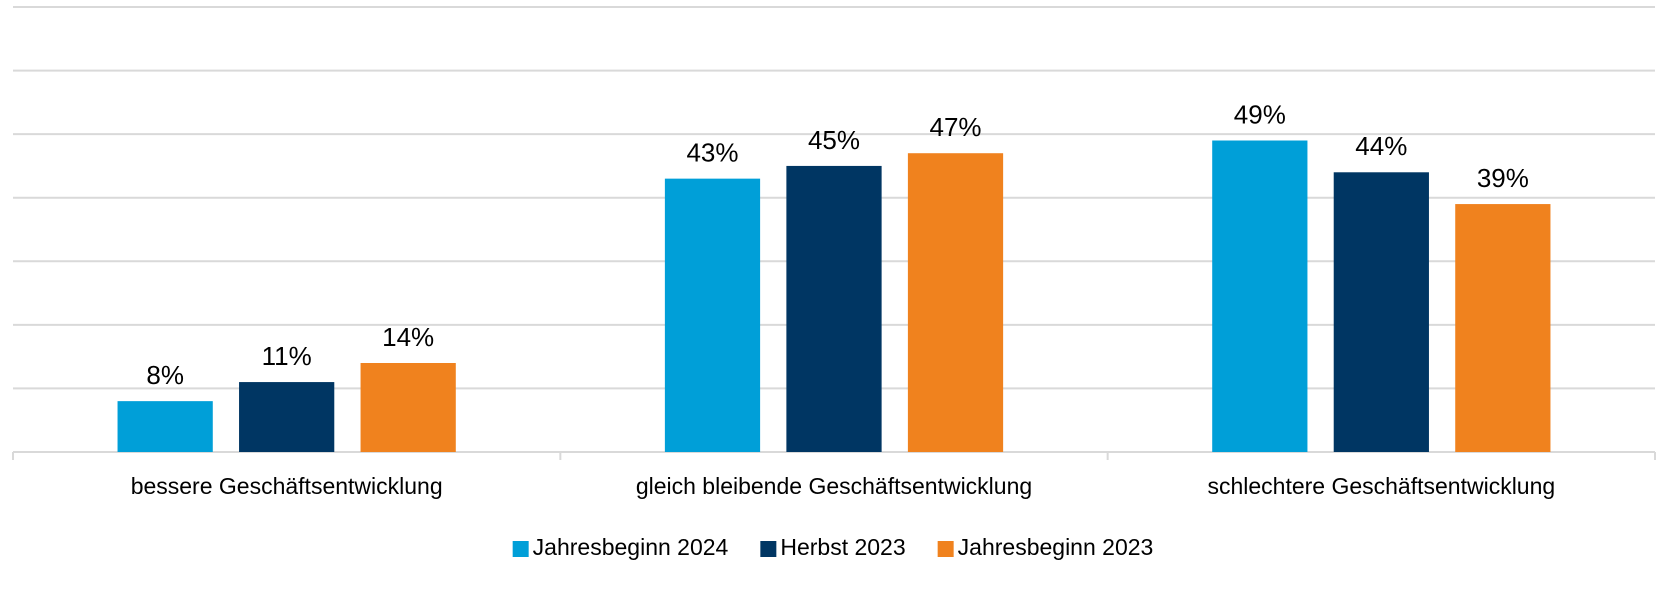 The image size is (1663, 597). I want to click on x-tick-label: gleich bleibende Geschäftsentwicklung, so click(834, 486).